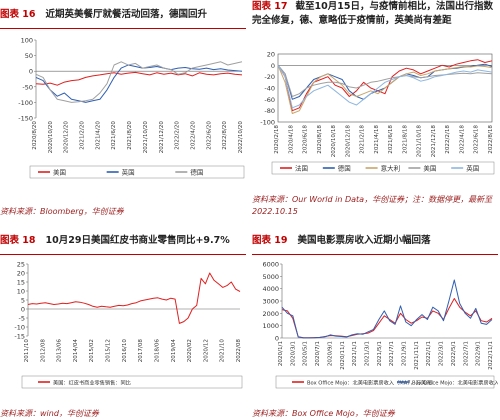 Image resolution: width=500 pixels, height=420 pixels. I want to click on y-tick-label: -80, so click(269, 111).